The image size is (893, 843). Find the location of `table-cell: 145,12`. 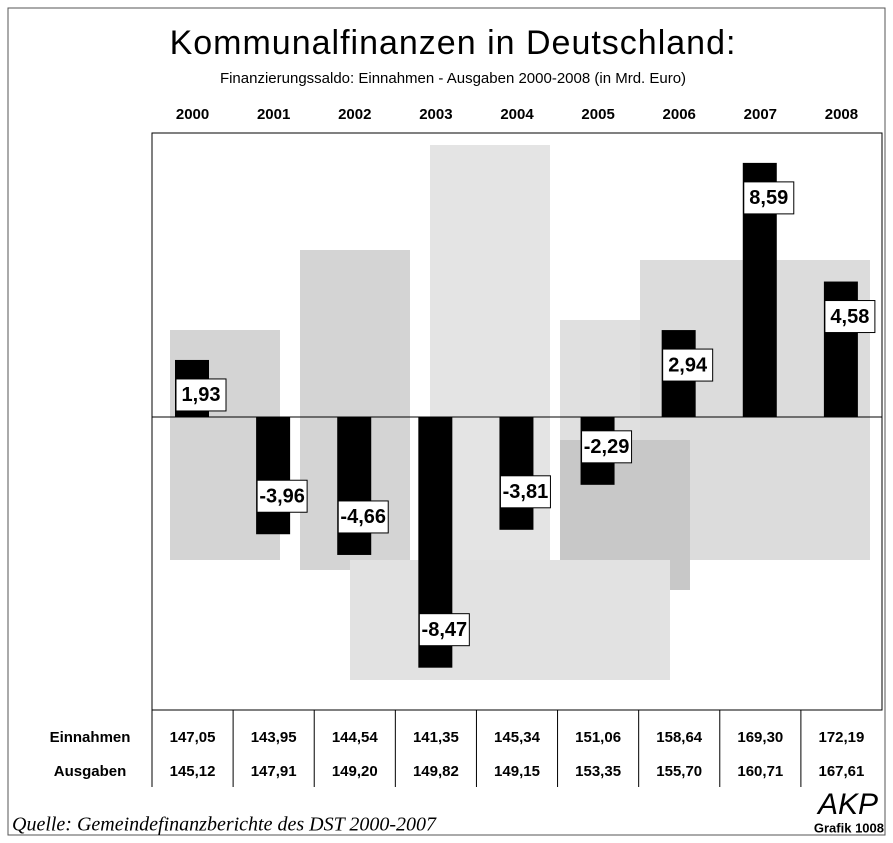

table-cell: 145,12 is located at coordinates (193, 771).